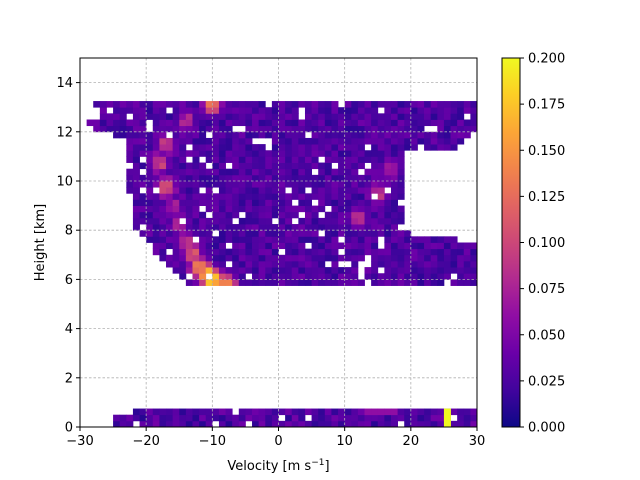 This screenshot has height=480, width=640. I want to click on colorbar-tick-label: 0.100, so click(546, 243).